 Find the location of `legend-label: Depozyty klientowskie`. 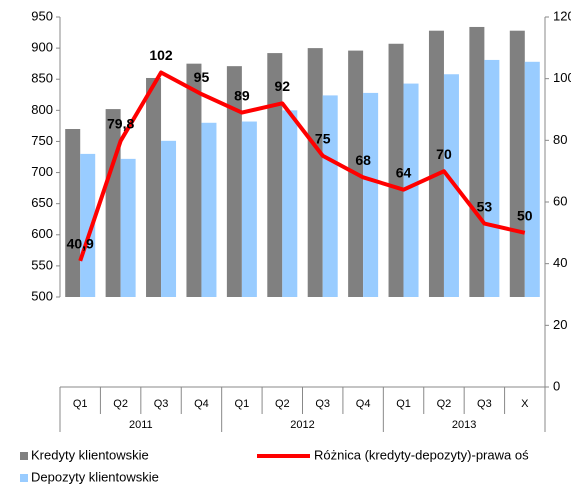

legend-label: Depozyty klientowskie is located at coordinates (95, 476).